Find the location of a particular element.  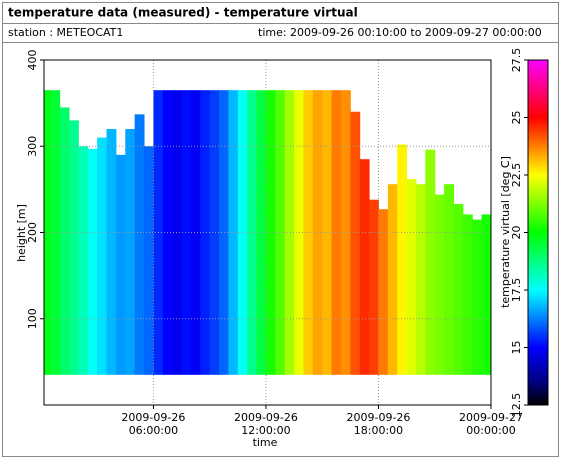

x-tick-label: 2009-09-26 18:00:00 is located at coordinates (378, 424).